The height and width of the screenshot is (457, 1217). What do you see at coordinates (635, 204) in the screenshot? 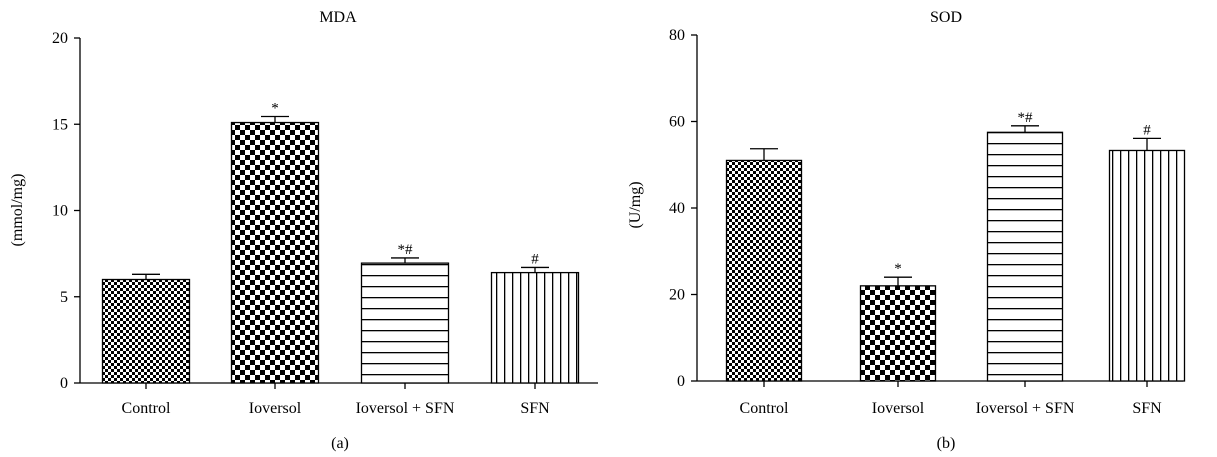
I see `y-axis-label: (U/mg)` at bounding box center [635, 204].